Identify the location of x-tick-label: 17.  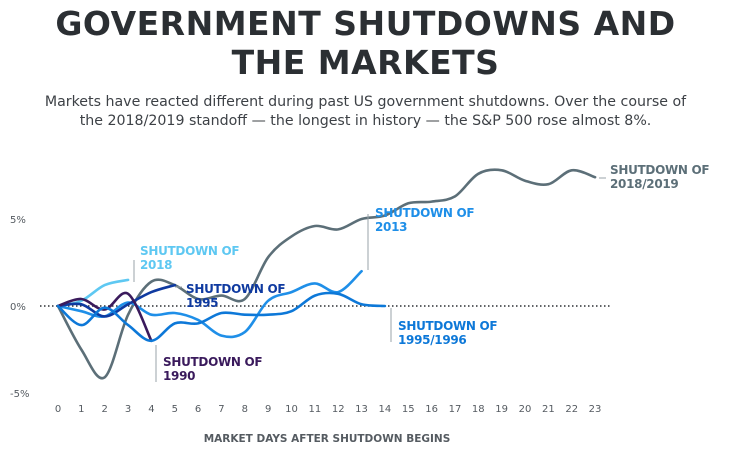
(455, 409).